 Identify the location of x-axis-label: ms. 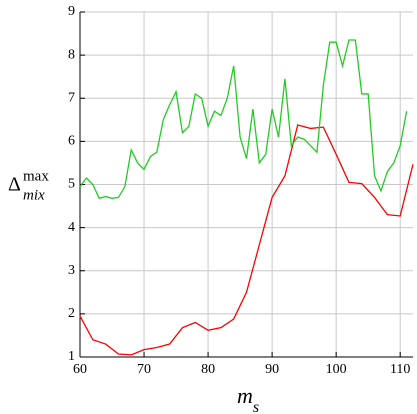
(248, 398).